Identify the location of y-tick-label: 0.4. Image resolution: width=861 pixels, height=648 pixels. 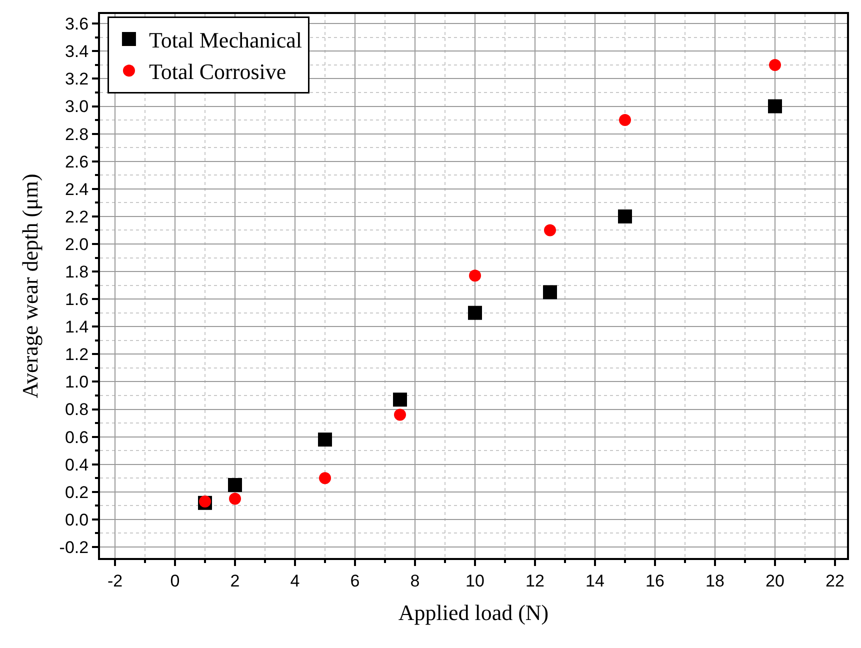
(76, 464).